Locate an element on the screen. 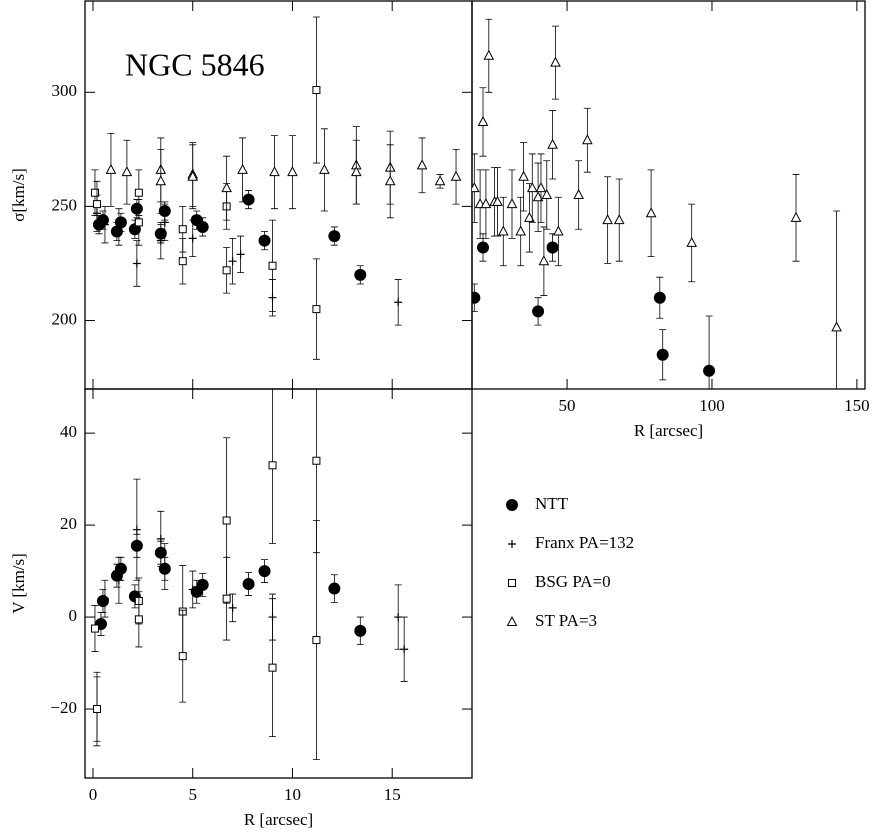 The height and width of the screenshot is (834, 879). y-axis-label: V [km/s] is located at coordinates (18, 583).